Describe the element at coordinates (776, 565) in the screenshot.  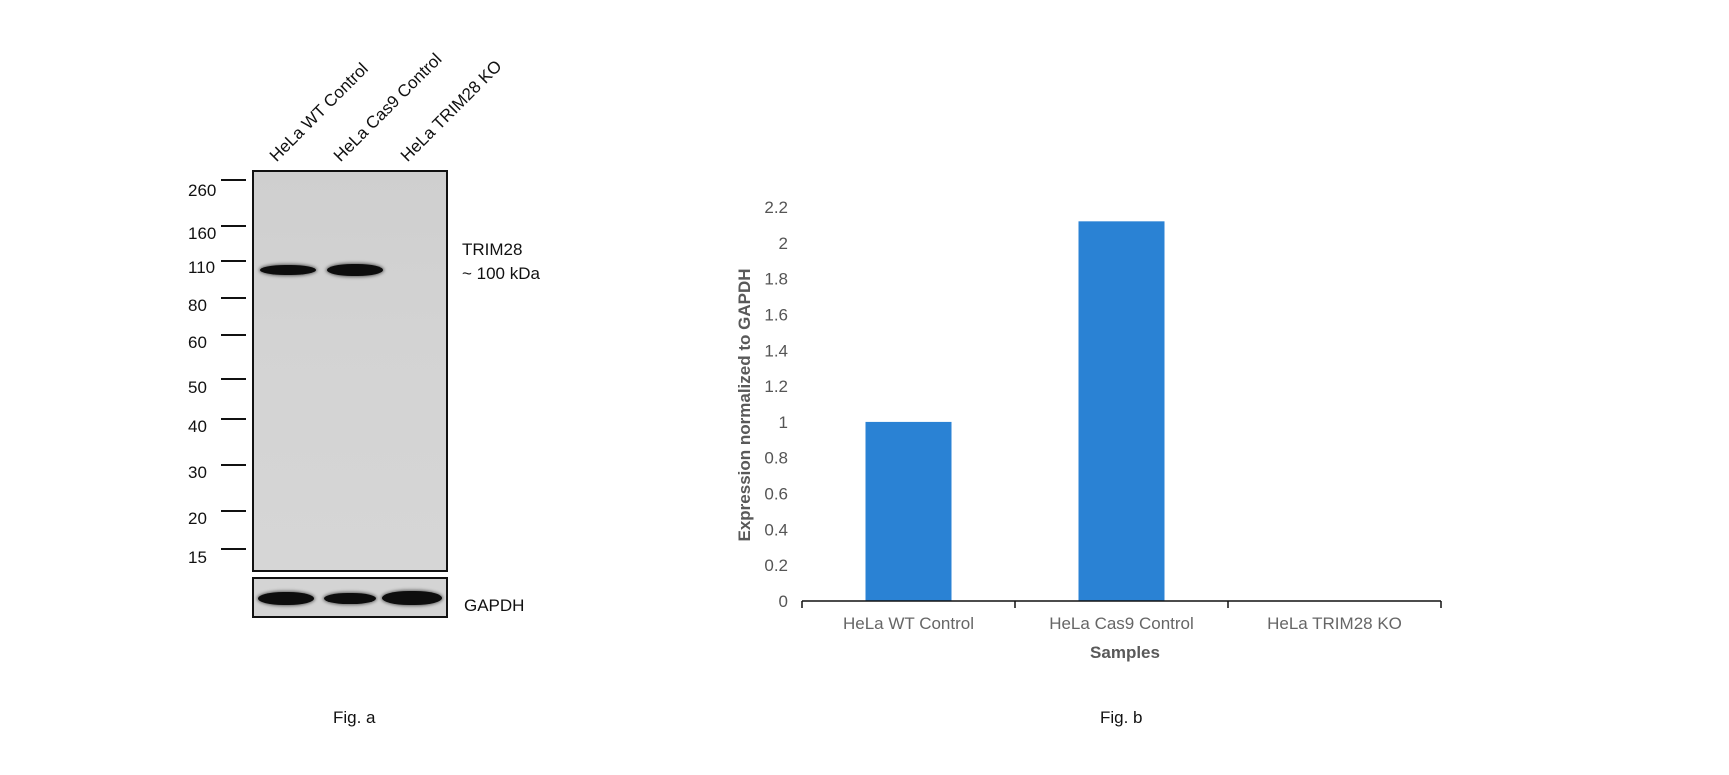
I see `y-tick-label: 0.2` at that location.